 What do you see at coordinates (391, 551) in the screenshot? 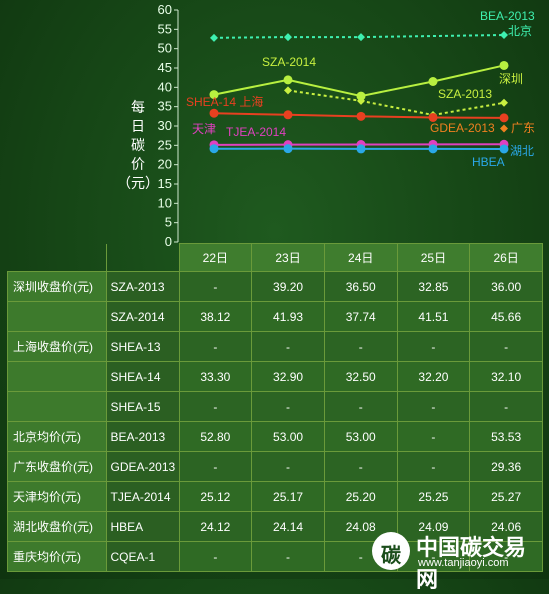
I see `site-logo: 碳` at bounding box center [391, 551].